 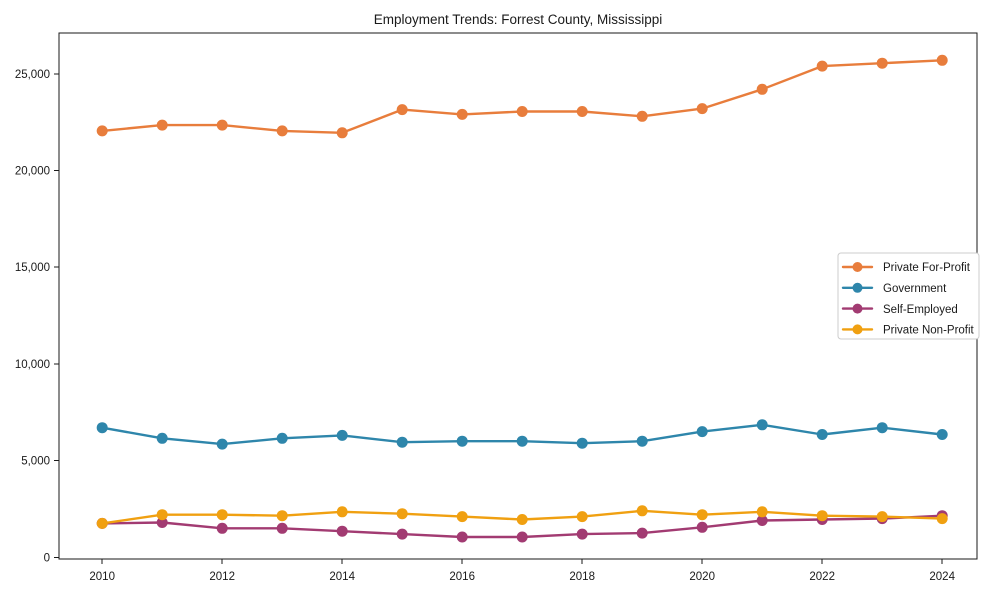 What do you see at coordinates (32, 75) in the screenshot?
I see `y-tick-label: 25,000` at bounding box center [32, 75].